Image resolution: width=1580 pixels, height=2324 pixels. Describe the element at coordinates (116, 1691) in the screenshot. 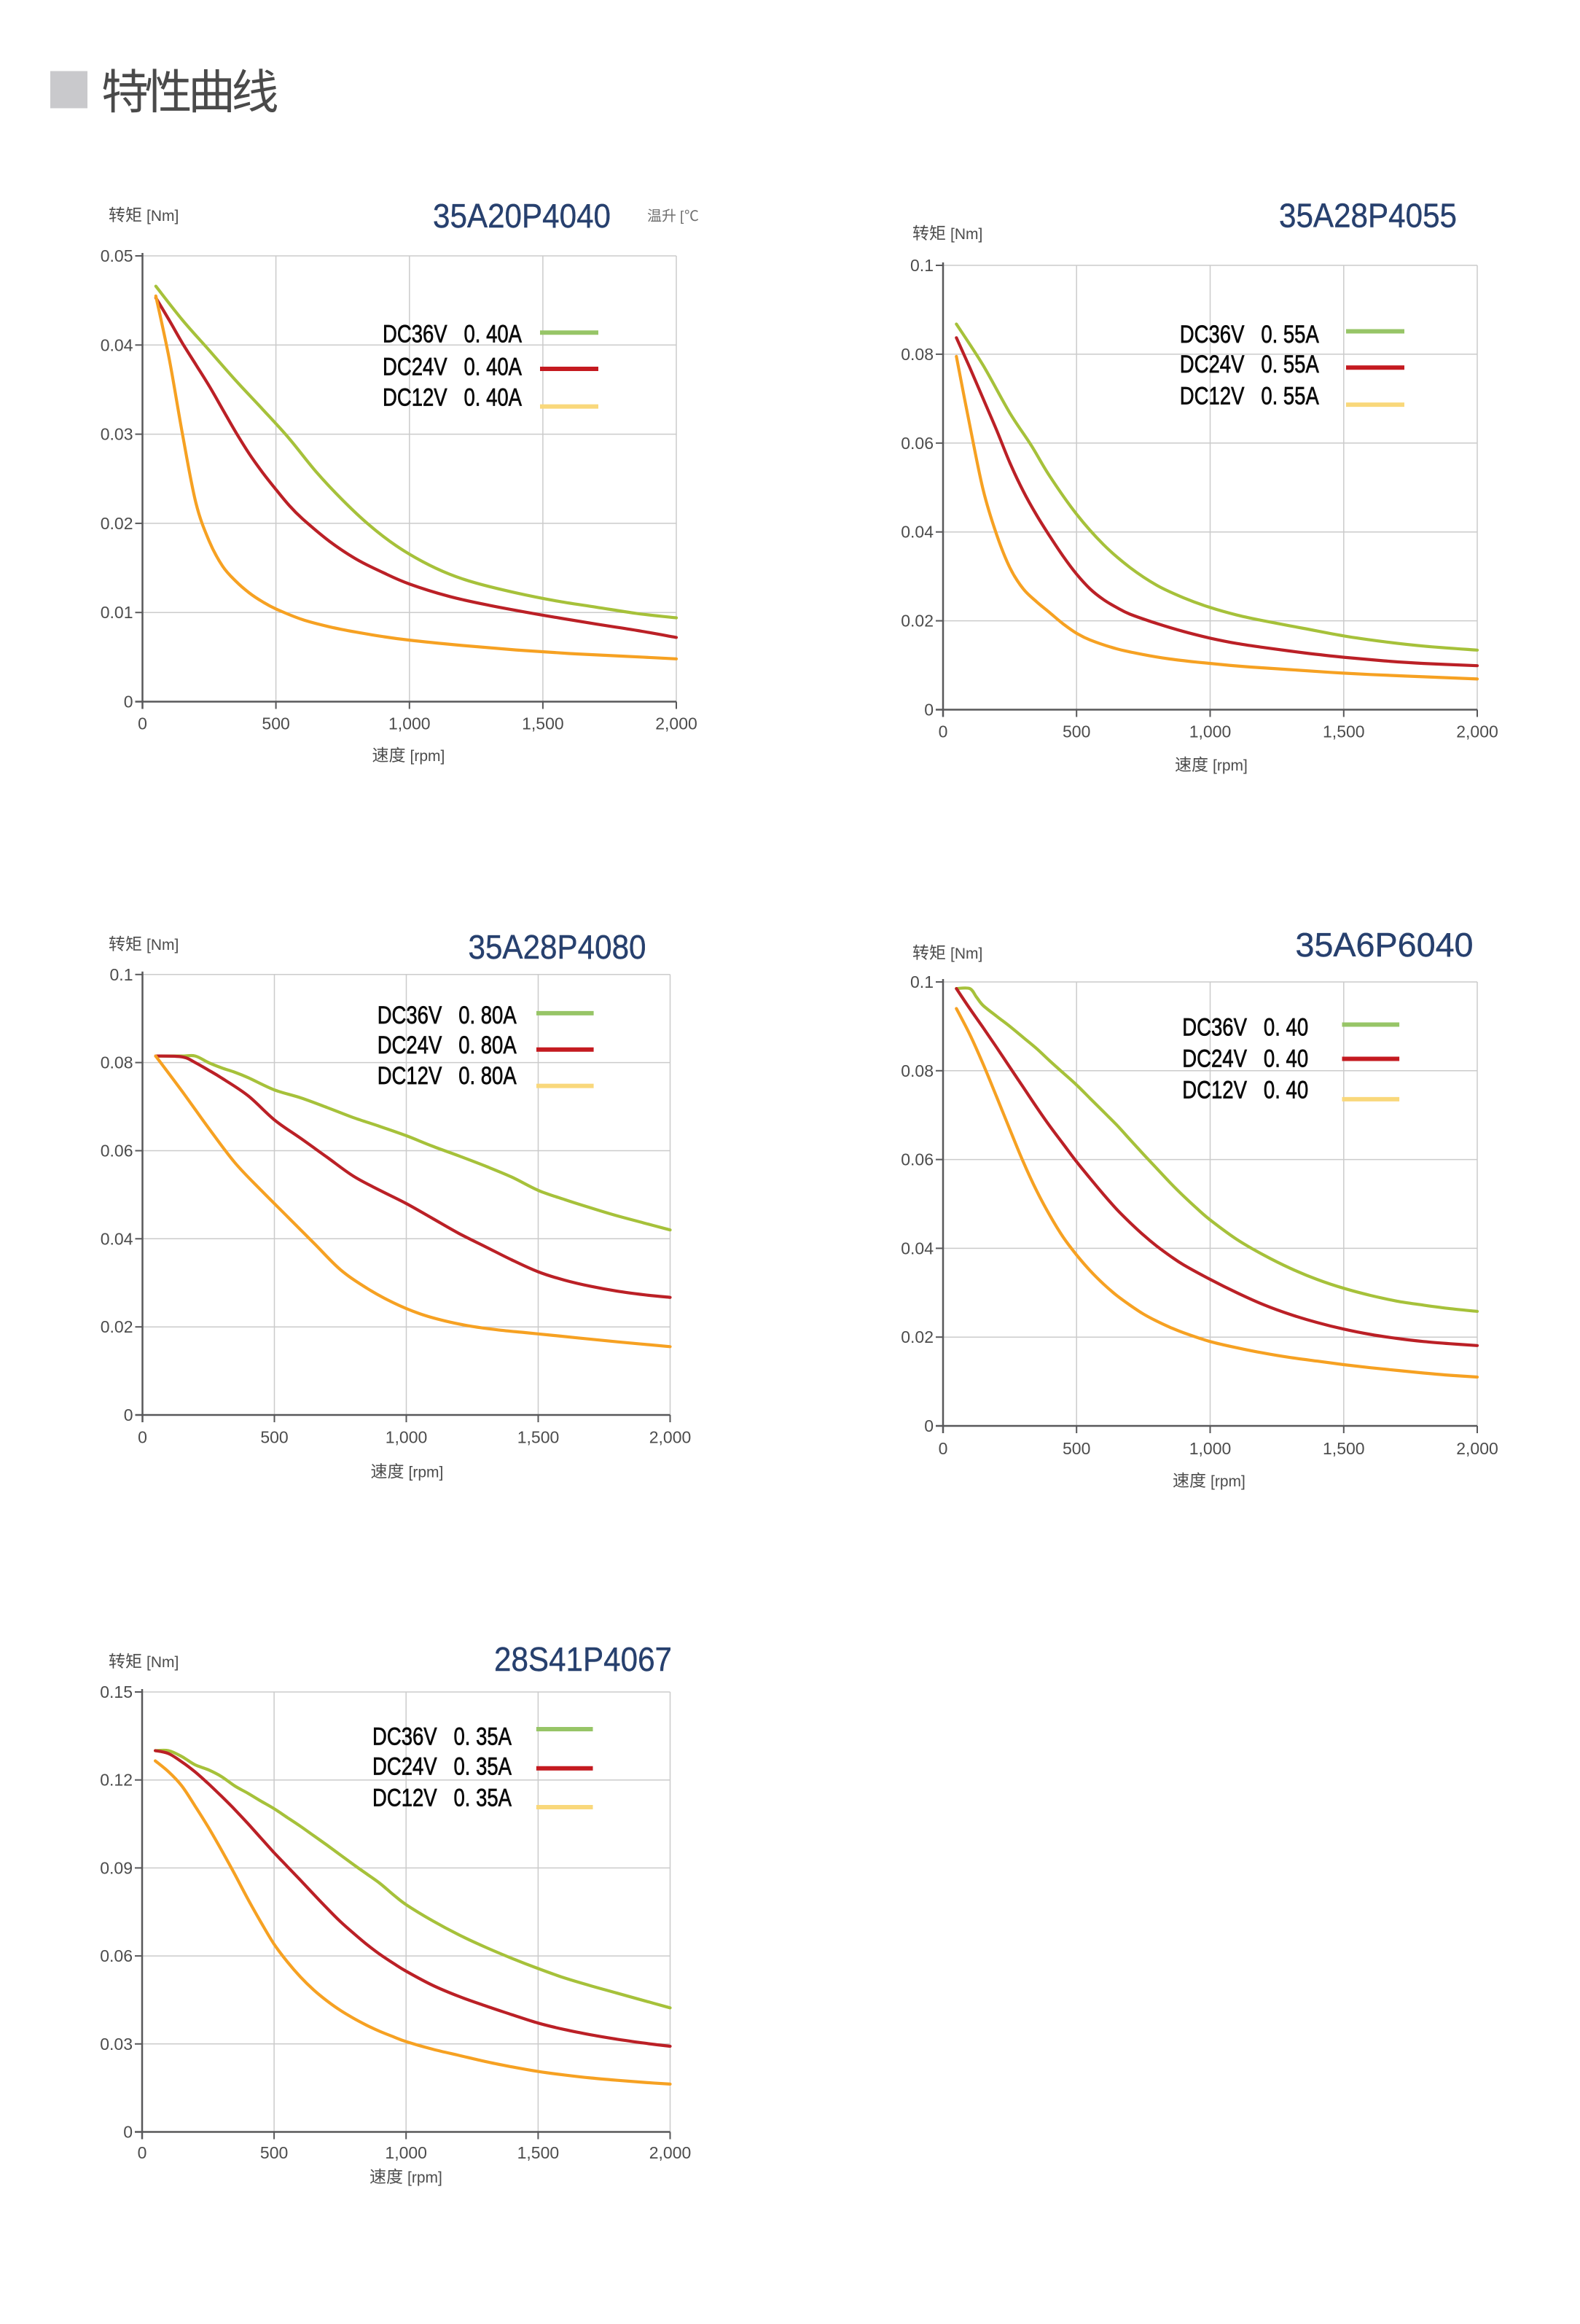

I see `svg-text: 0.15` at that location.